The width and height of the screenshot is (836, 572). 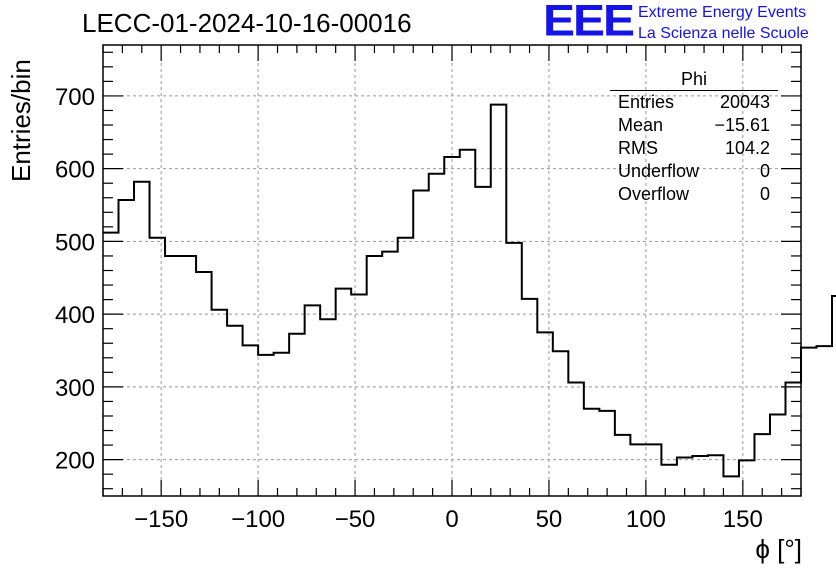 What do you see at coordinates (75, 170) in the screenshot?
I see `y-tick-label: 600` at bounding box center [75, 170].